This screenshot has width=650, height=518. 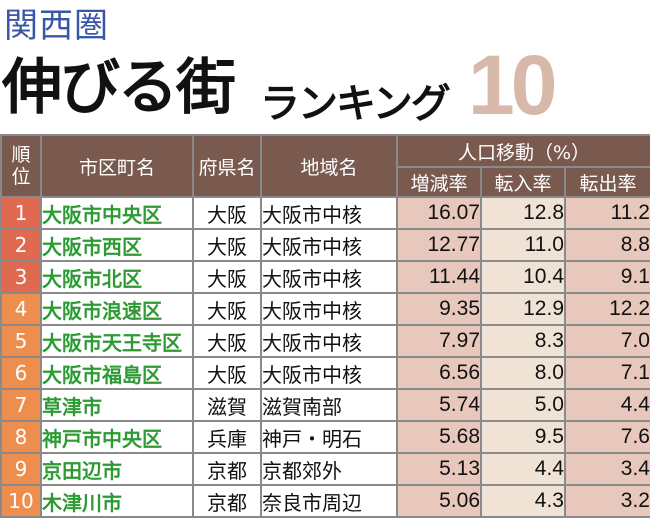 I want to click on header-prefecture: 府県名, so click(x=227, y=166).